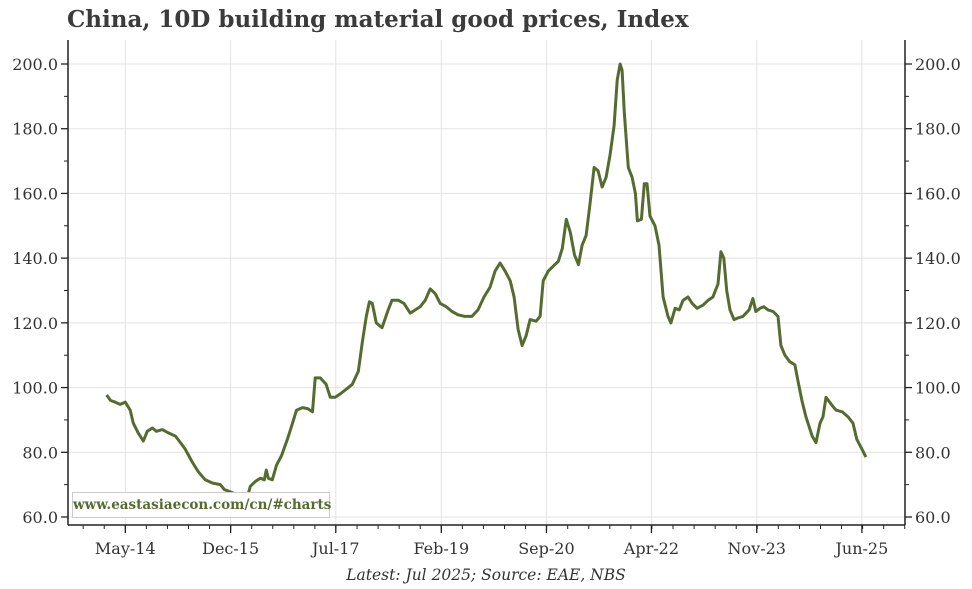  I want to click on x-tick-label: Dec-15, so click(230, 548).